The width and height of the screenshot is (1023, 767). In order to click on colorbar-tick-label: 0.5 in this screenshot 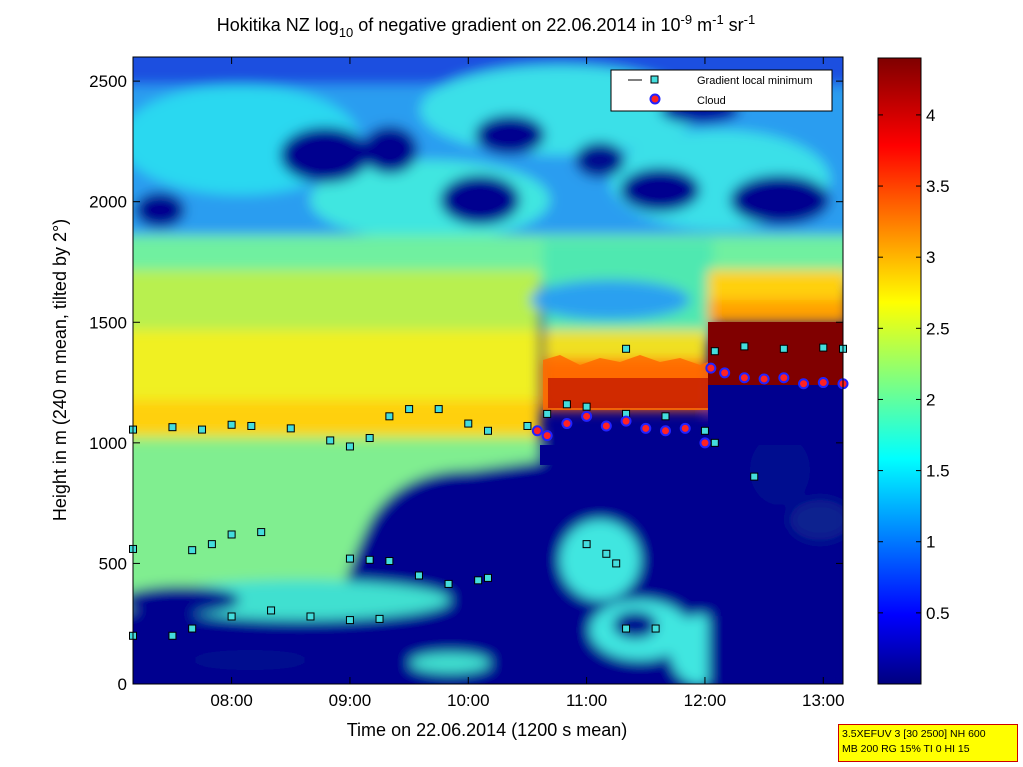, I will do `click(938, 613)`.